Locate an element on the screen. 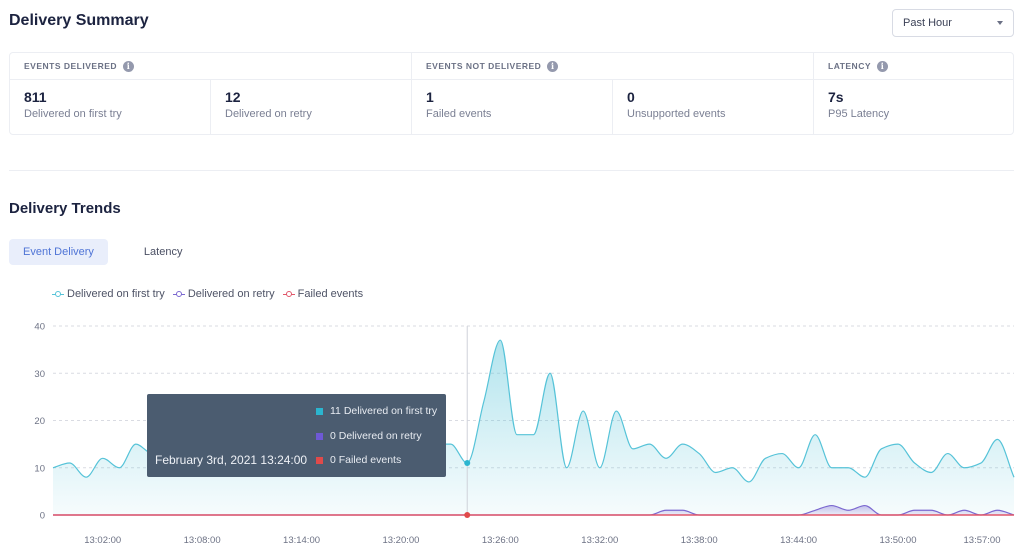 The image size is (1024, 552). trend-tabs: Event Delivery Latency is located at coordinates (113, 252).